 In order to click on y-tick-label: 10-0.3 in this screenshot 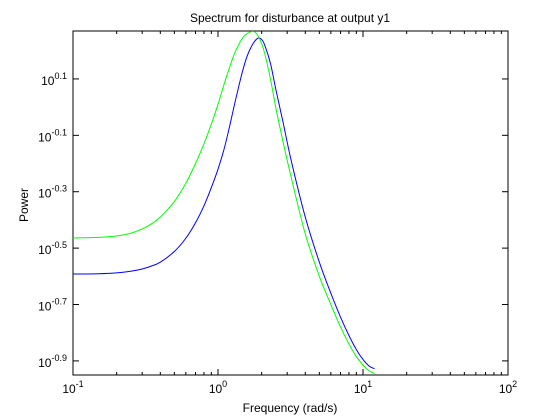, I will do `click(52, 192)`.